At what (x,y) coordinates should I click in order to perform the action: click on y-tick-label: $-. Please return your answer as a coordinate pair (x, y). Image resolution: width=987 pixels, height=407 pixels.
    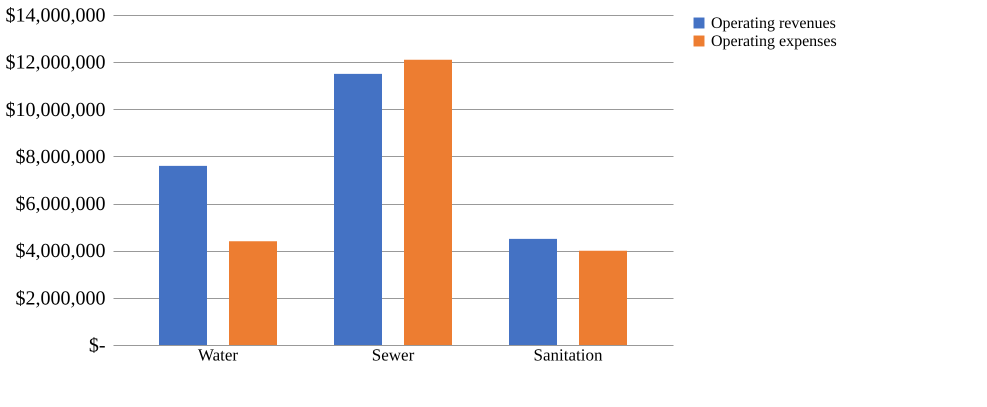
    Looking at the image, I should click on (97, 345).